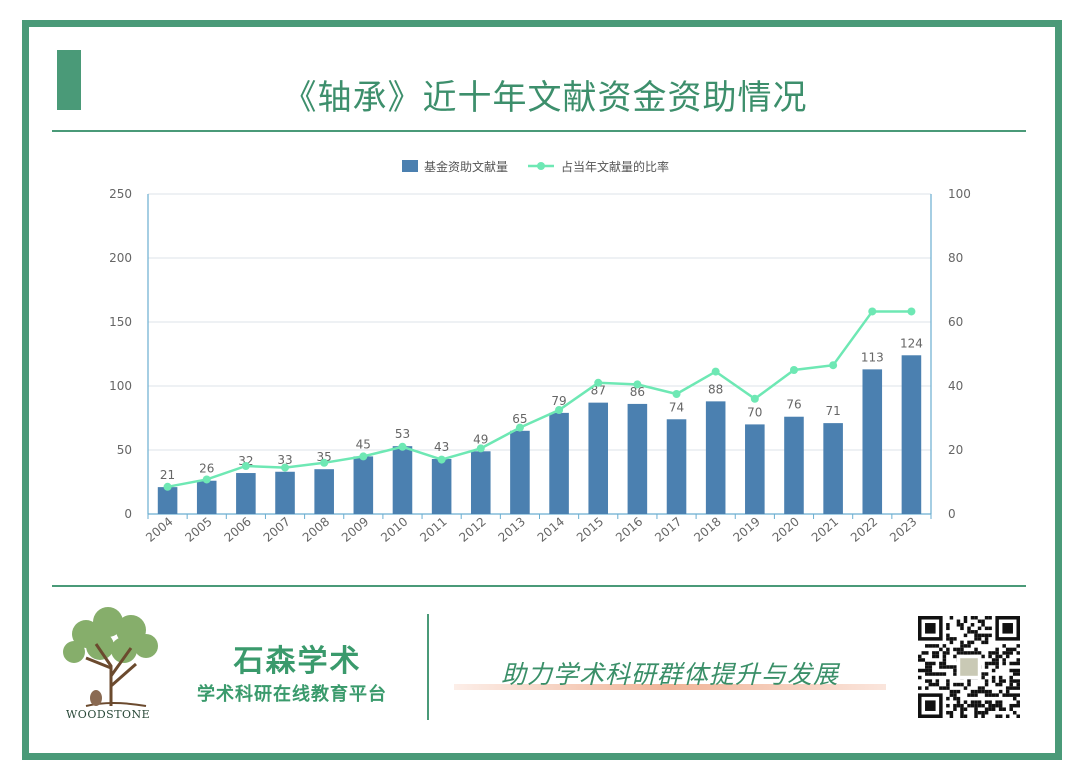 This screenshot has width=1080, height=779. I want to click on bar-value-label: 43, so click(441, 447).